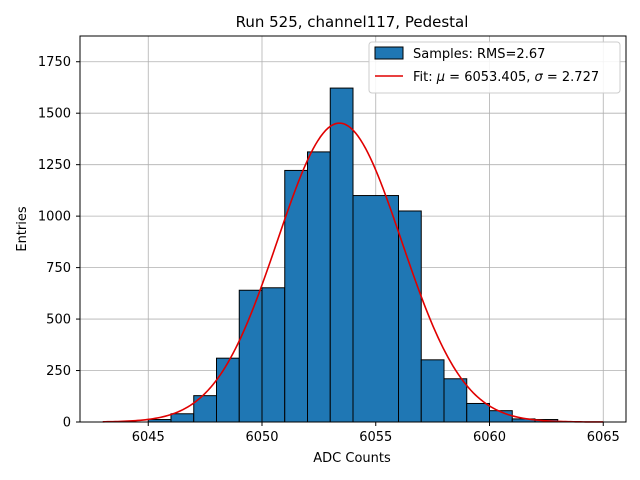 This screenshot has width=640, height=480. Describe the element at coordinates (67, 423) in the screenshot. I see `y-tick-label: 0` at that location.